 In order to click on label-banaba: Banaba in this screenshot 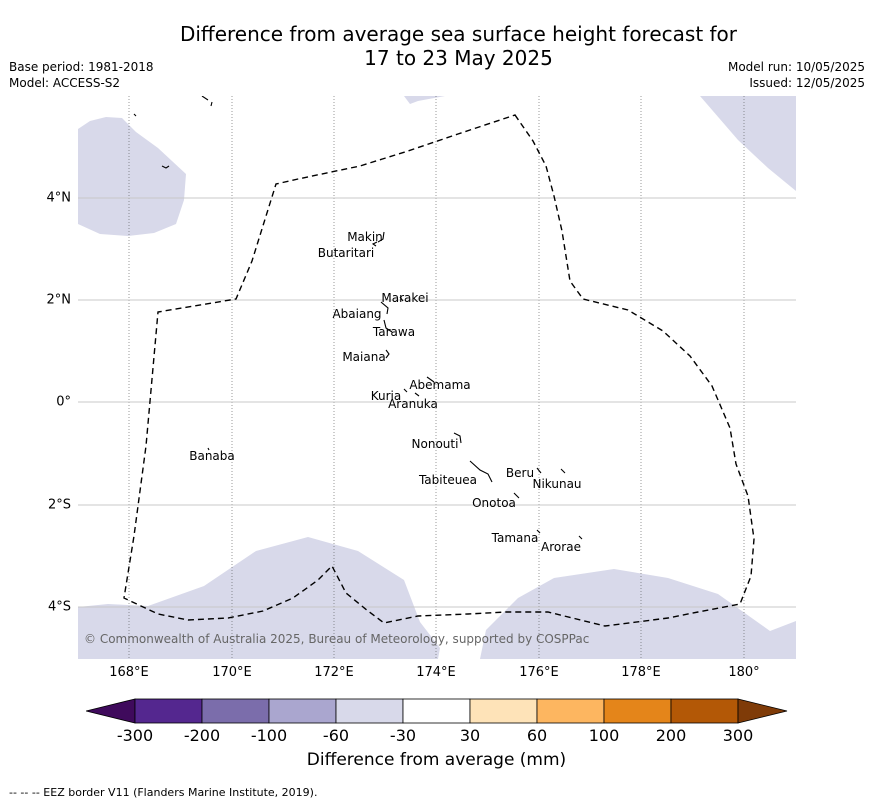, I will do `click(212, 456)`.